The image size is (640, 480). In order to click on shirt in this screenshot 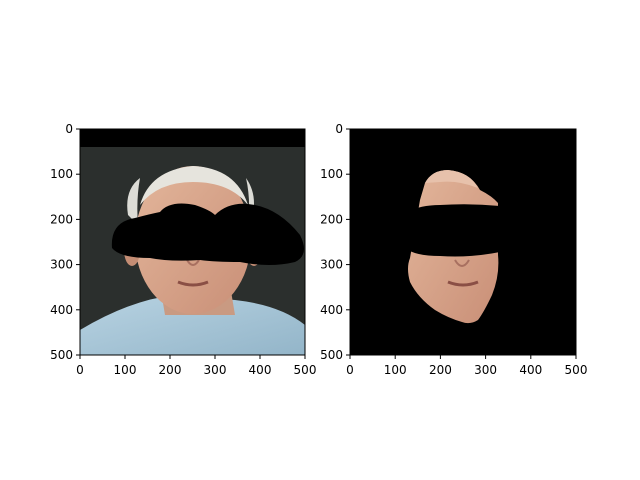, I will do `click(192, 325)`.